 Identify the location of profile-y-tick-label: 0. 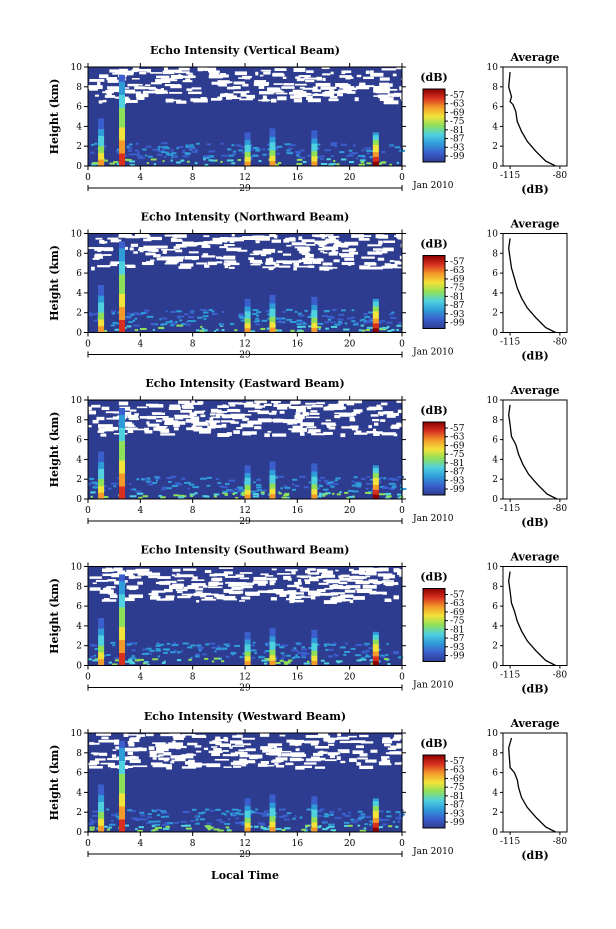
(495, 667).